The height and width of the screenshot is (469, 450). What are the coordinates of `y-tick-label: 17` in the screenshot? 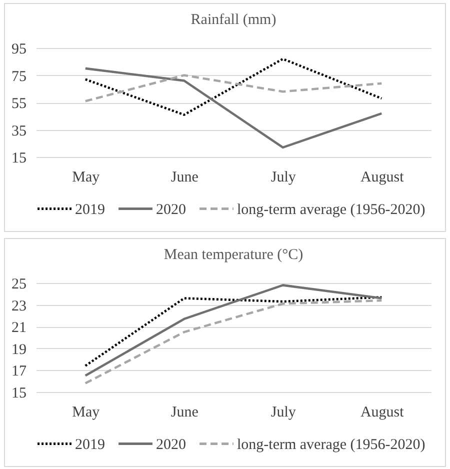 It's located at (19, 372).